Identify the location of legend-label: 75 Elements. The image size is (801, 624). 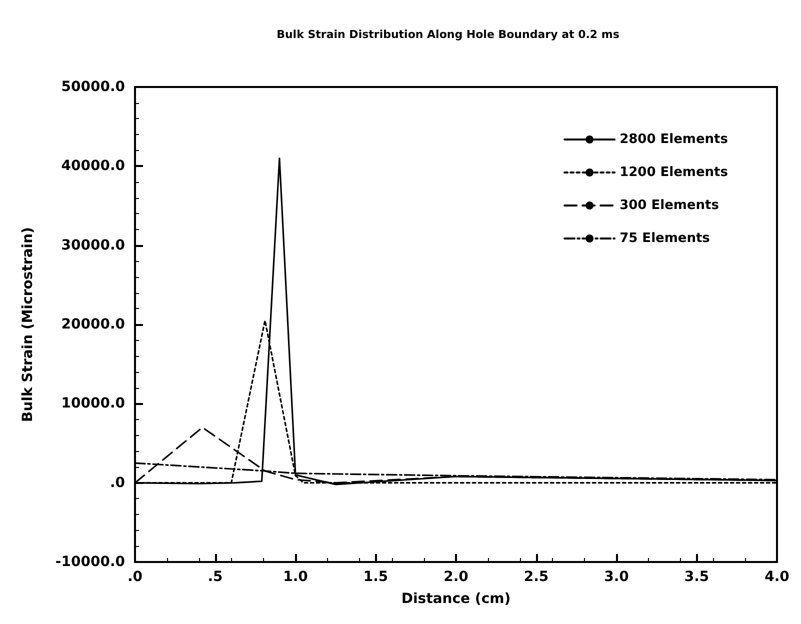
(665, 238).